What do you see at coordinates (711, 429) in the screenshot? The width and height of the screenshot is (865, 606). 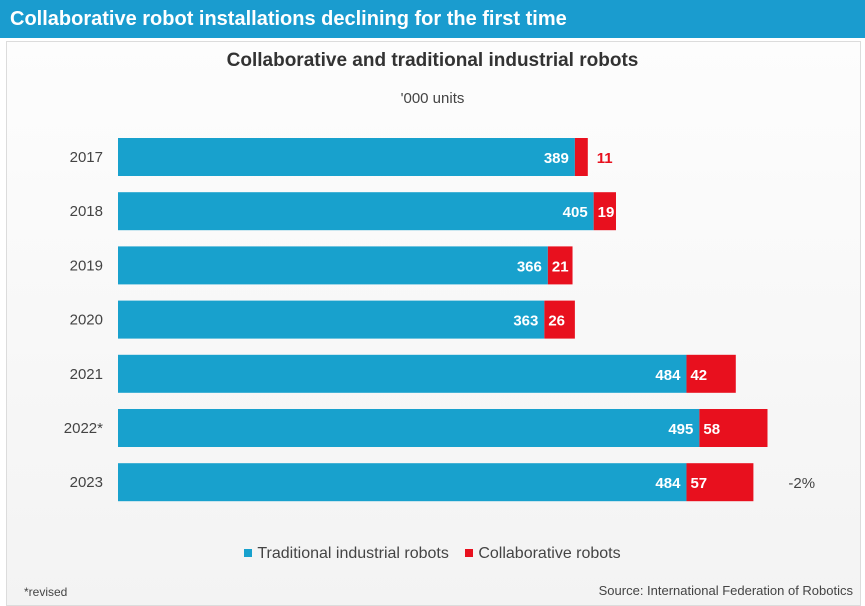 I see `data-label-collaborative-2022: 58` at bounding box center [711, 429].